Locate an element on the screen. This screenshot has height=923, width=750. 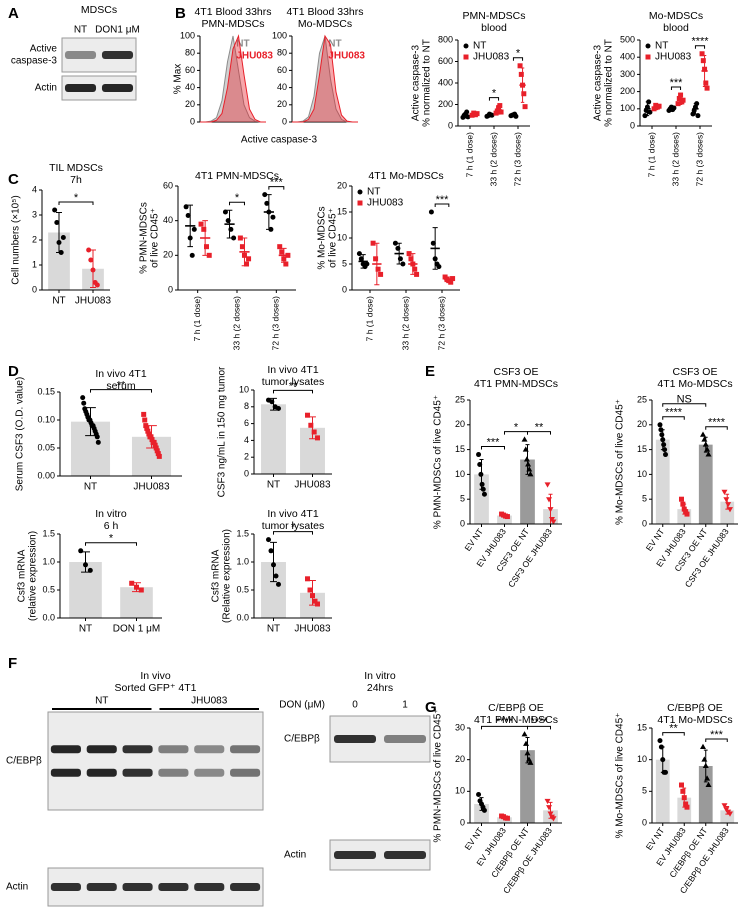
y-tick-label: 60 is located at coordinates (190, 70).